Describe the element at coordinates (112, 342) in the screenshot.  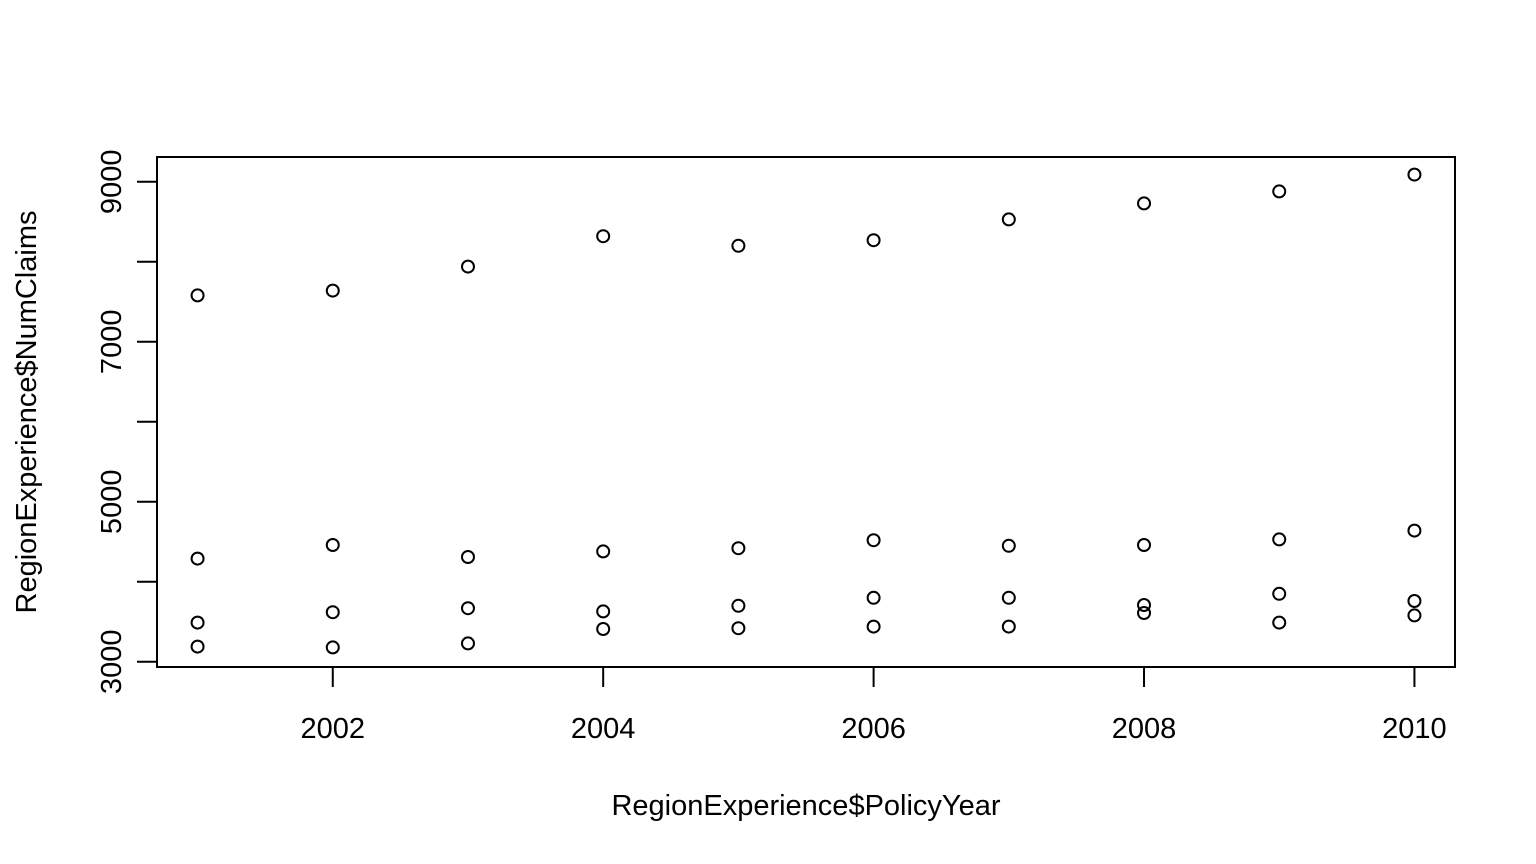
I see `y-tick-label: 7000` at that location.